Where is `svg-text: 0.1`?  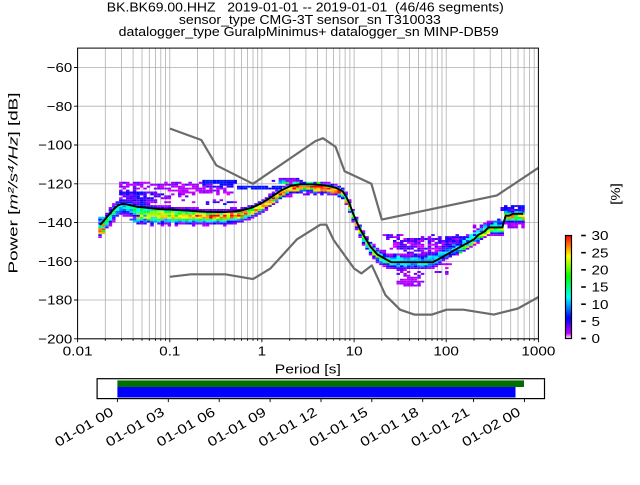 svg-text: 0.1 is located at coordinates (169, 350).